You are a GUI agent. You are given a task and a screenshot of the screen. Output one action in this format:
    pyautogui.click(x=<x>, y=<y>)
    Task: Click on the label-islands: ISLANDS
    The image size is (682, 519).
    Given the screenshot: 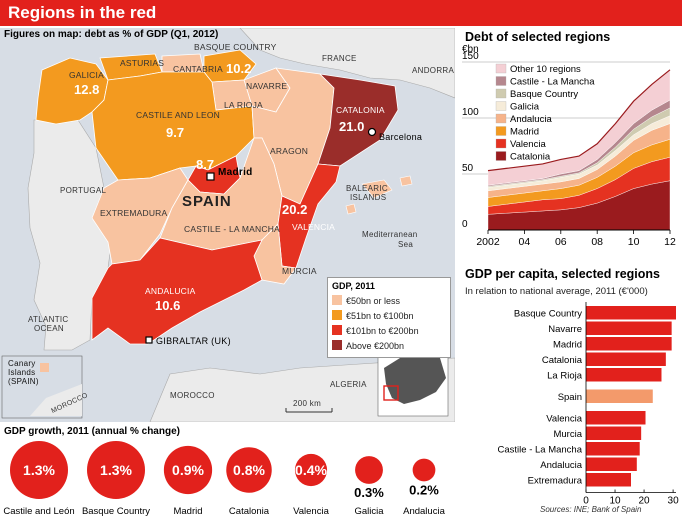 What is the action you would take?
    pyautogui.click(x=368, y=197)
    